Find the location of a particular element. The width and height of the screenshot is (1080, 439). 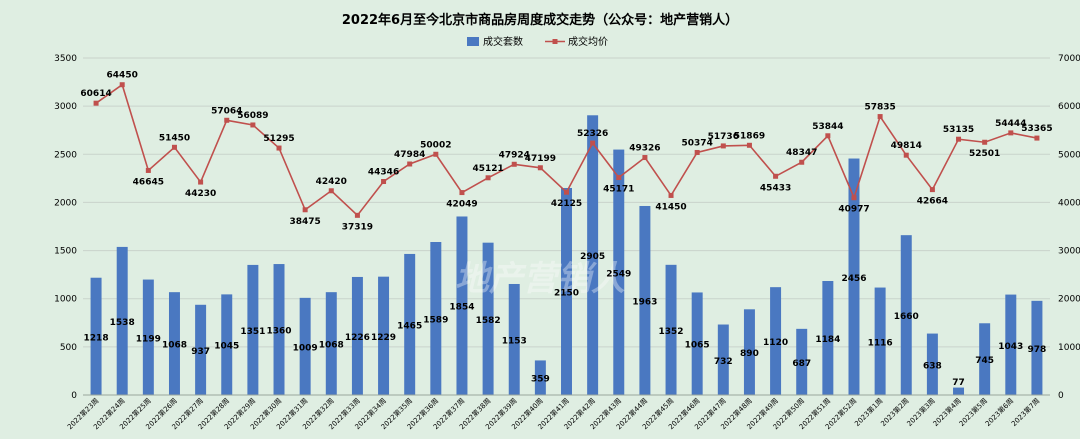

line-value-label: 47984 is located at coordinates (409, 155).